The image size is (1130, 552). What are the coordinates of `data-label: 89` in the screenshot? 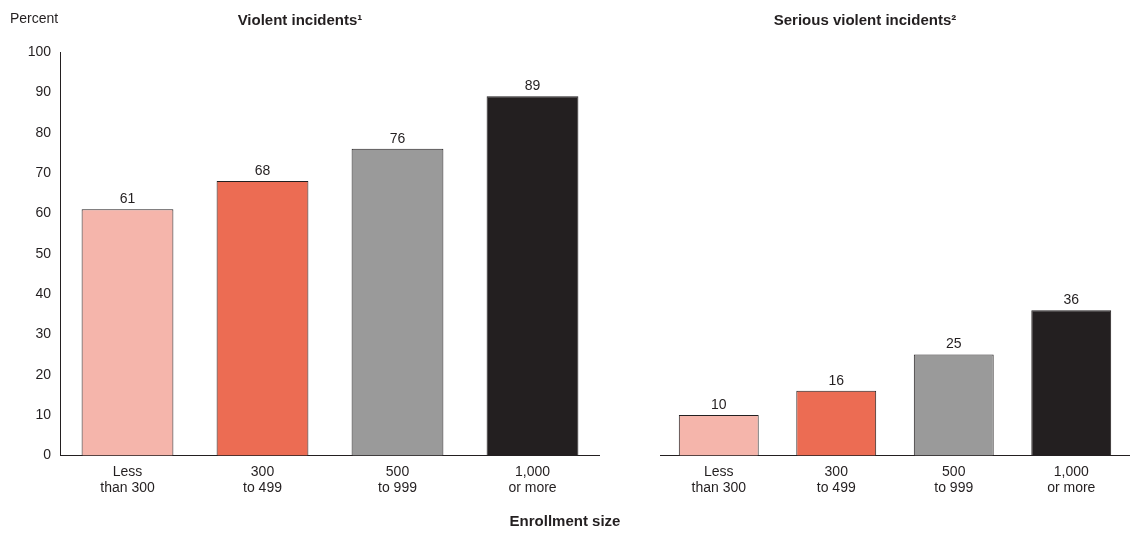 It's located at (532, 85).